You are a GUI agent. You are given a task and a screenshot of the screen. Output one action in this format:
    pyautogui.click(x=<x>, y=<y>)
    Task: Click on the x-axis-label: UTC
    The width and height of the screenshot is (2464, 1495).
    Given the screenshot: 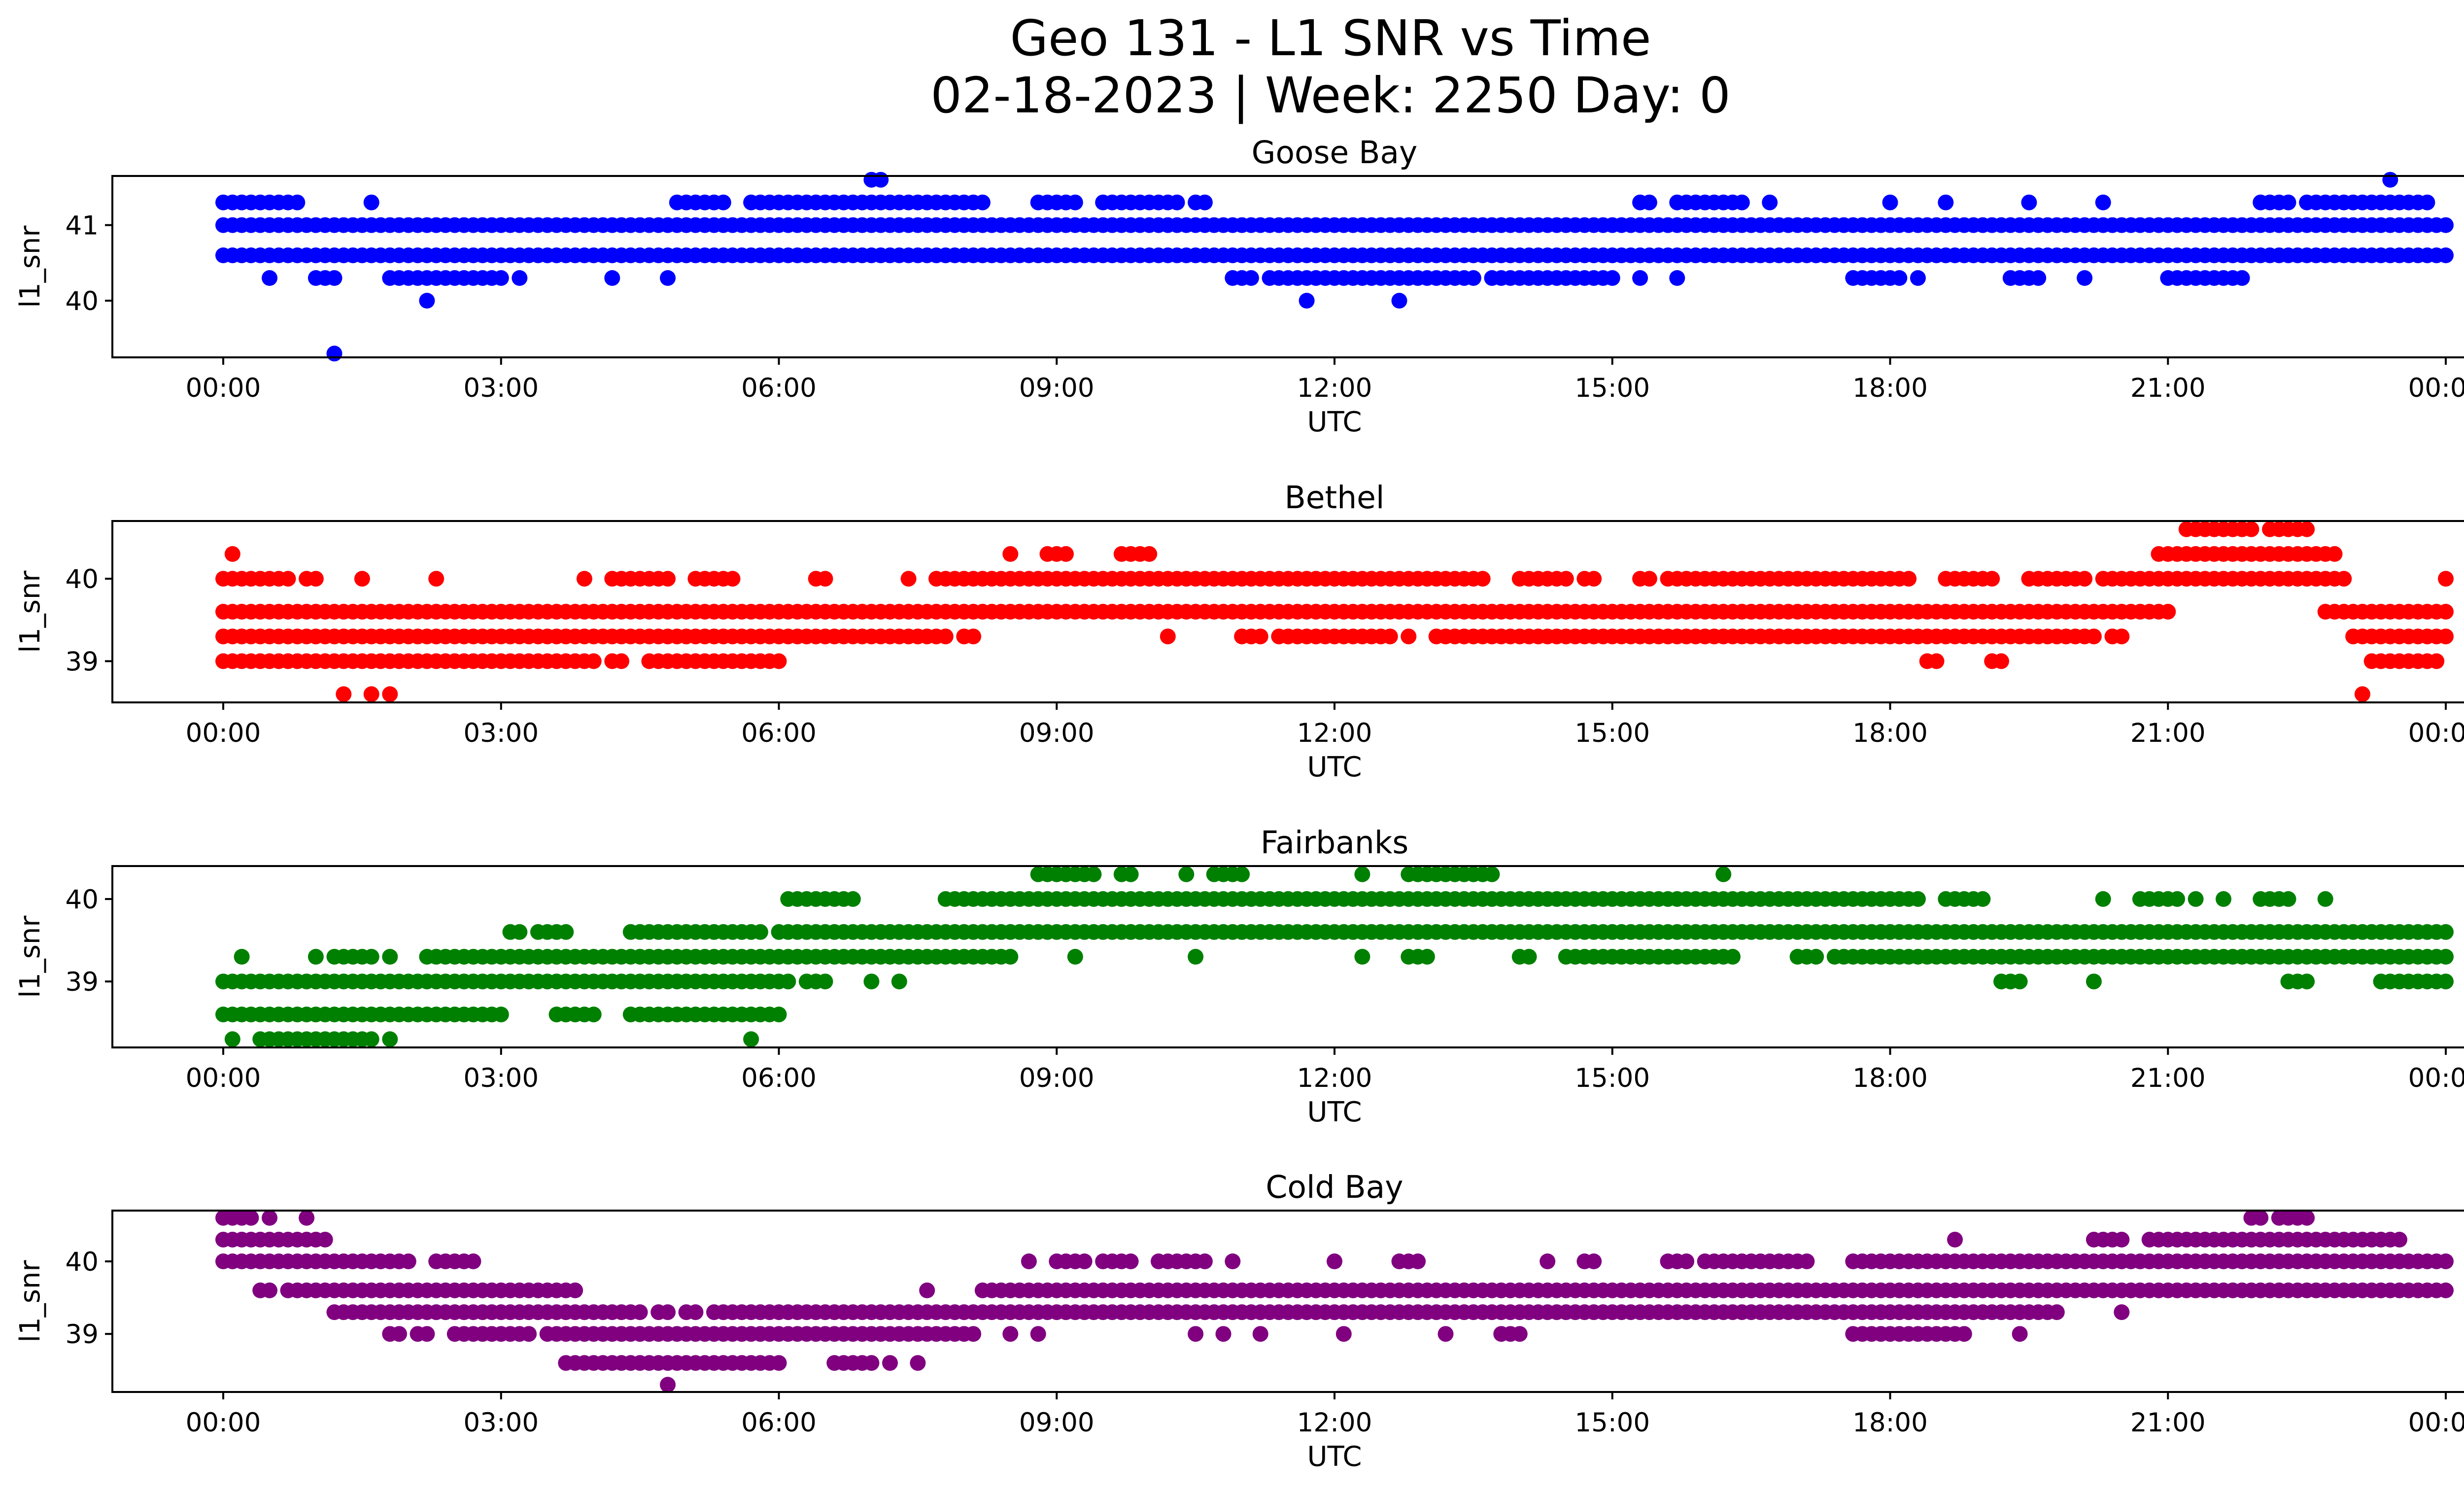 What is the action you would take?
    pyautogui.click(x=1334, y=1457)
    